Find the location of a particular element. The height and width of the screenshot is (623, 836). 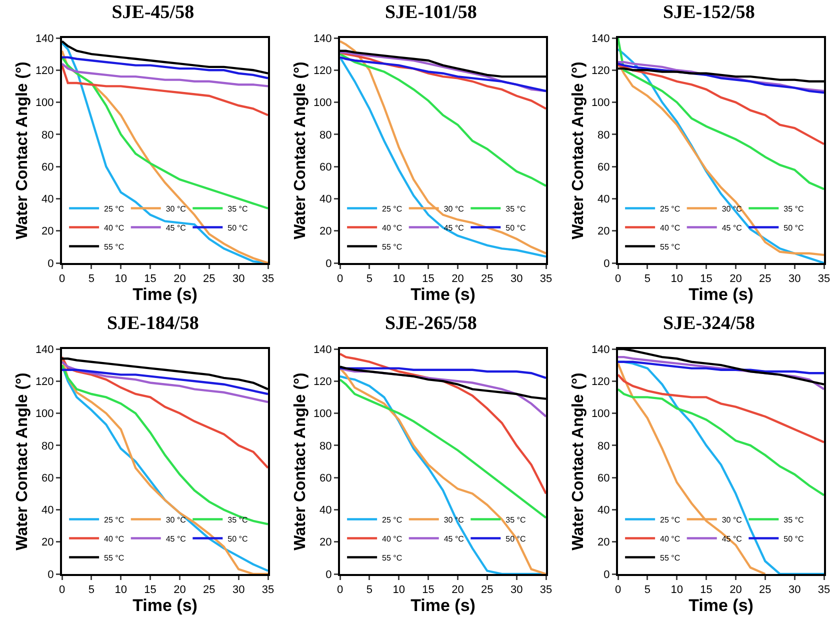

chart-title: SJE-101/58 is located at coordinates (430, 12).